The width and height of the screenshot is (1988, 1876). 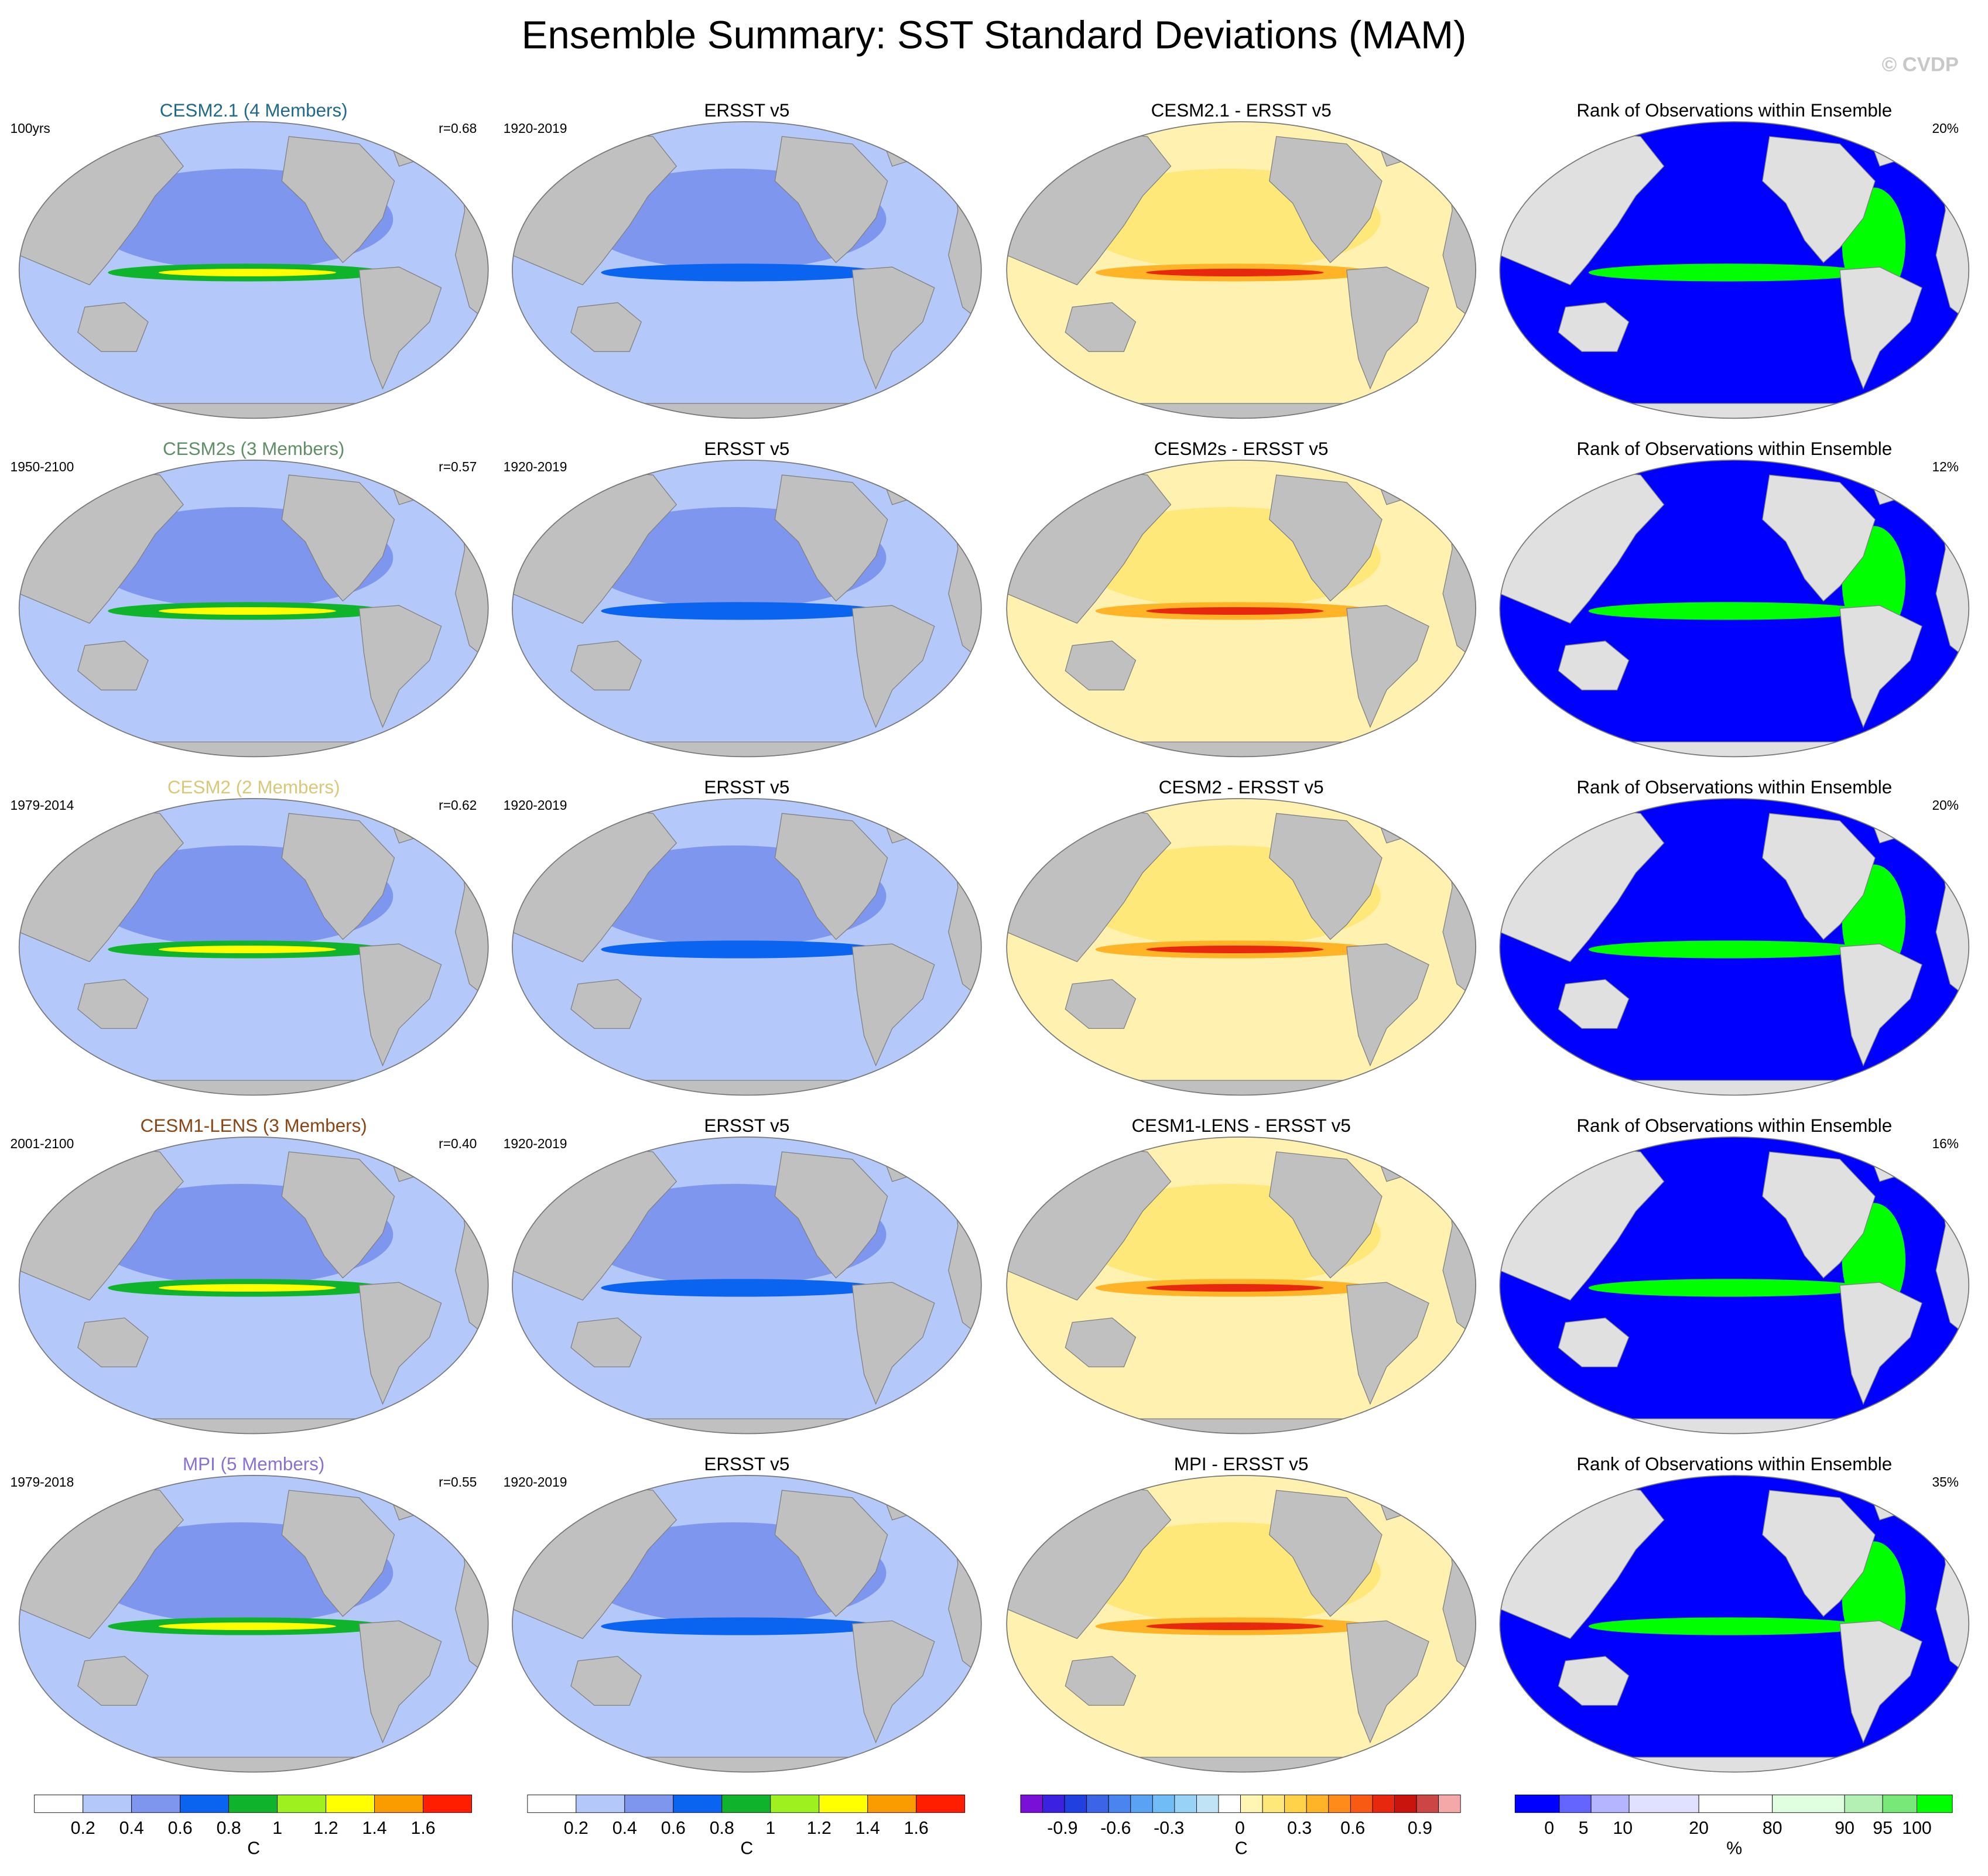 I want to click on panel-title: CESM2.1 (4 Members), so click(x=254, y=110).